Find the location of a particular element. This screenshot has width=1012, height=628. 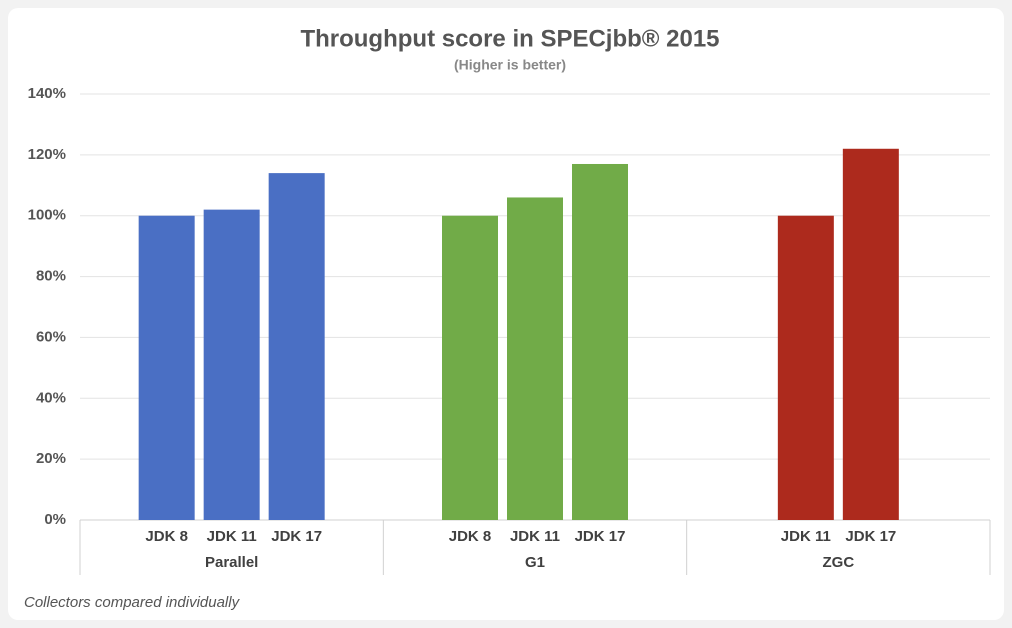

y-tick-label: 20% is located at coordinates (51, 458).